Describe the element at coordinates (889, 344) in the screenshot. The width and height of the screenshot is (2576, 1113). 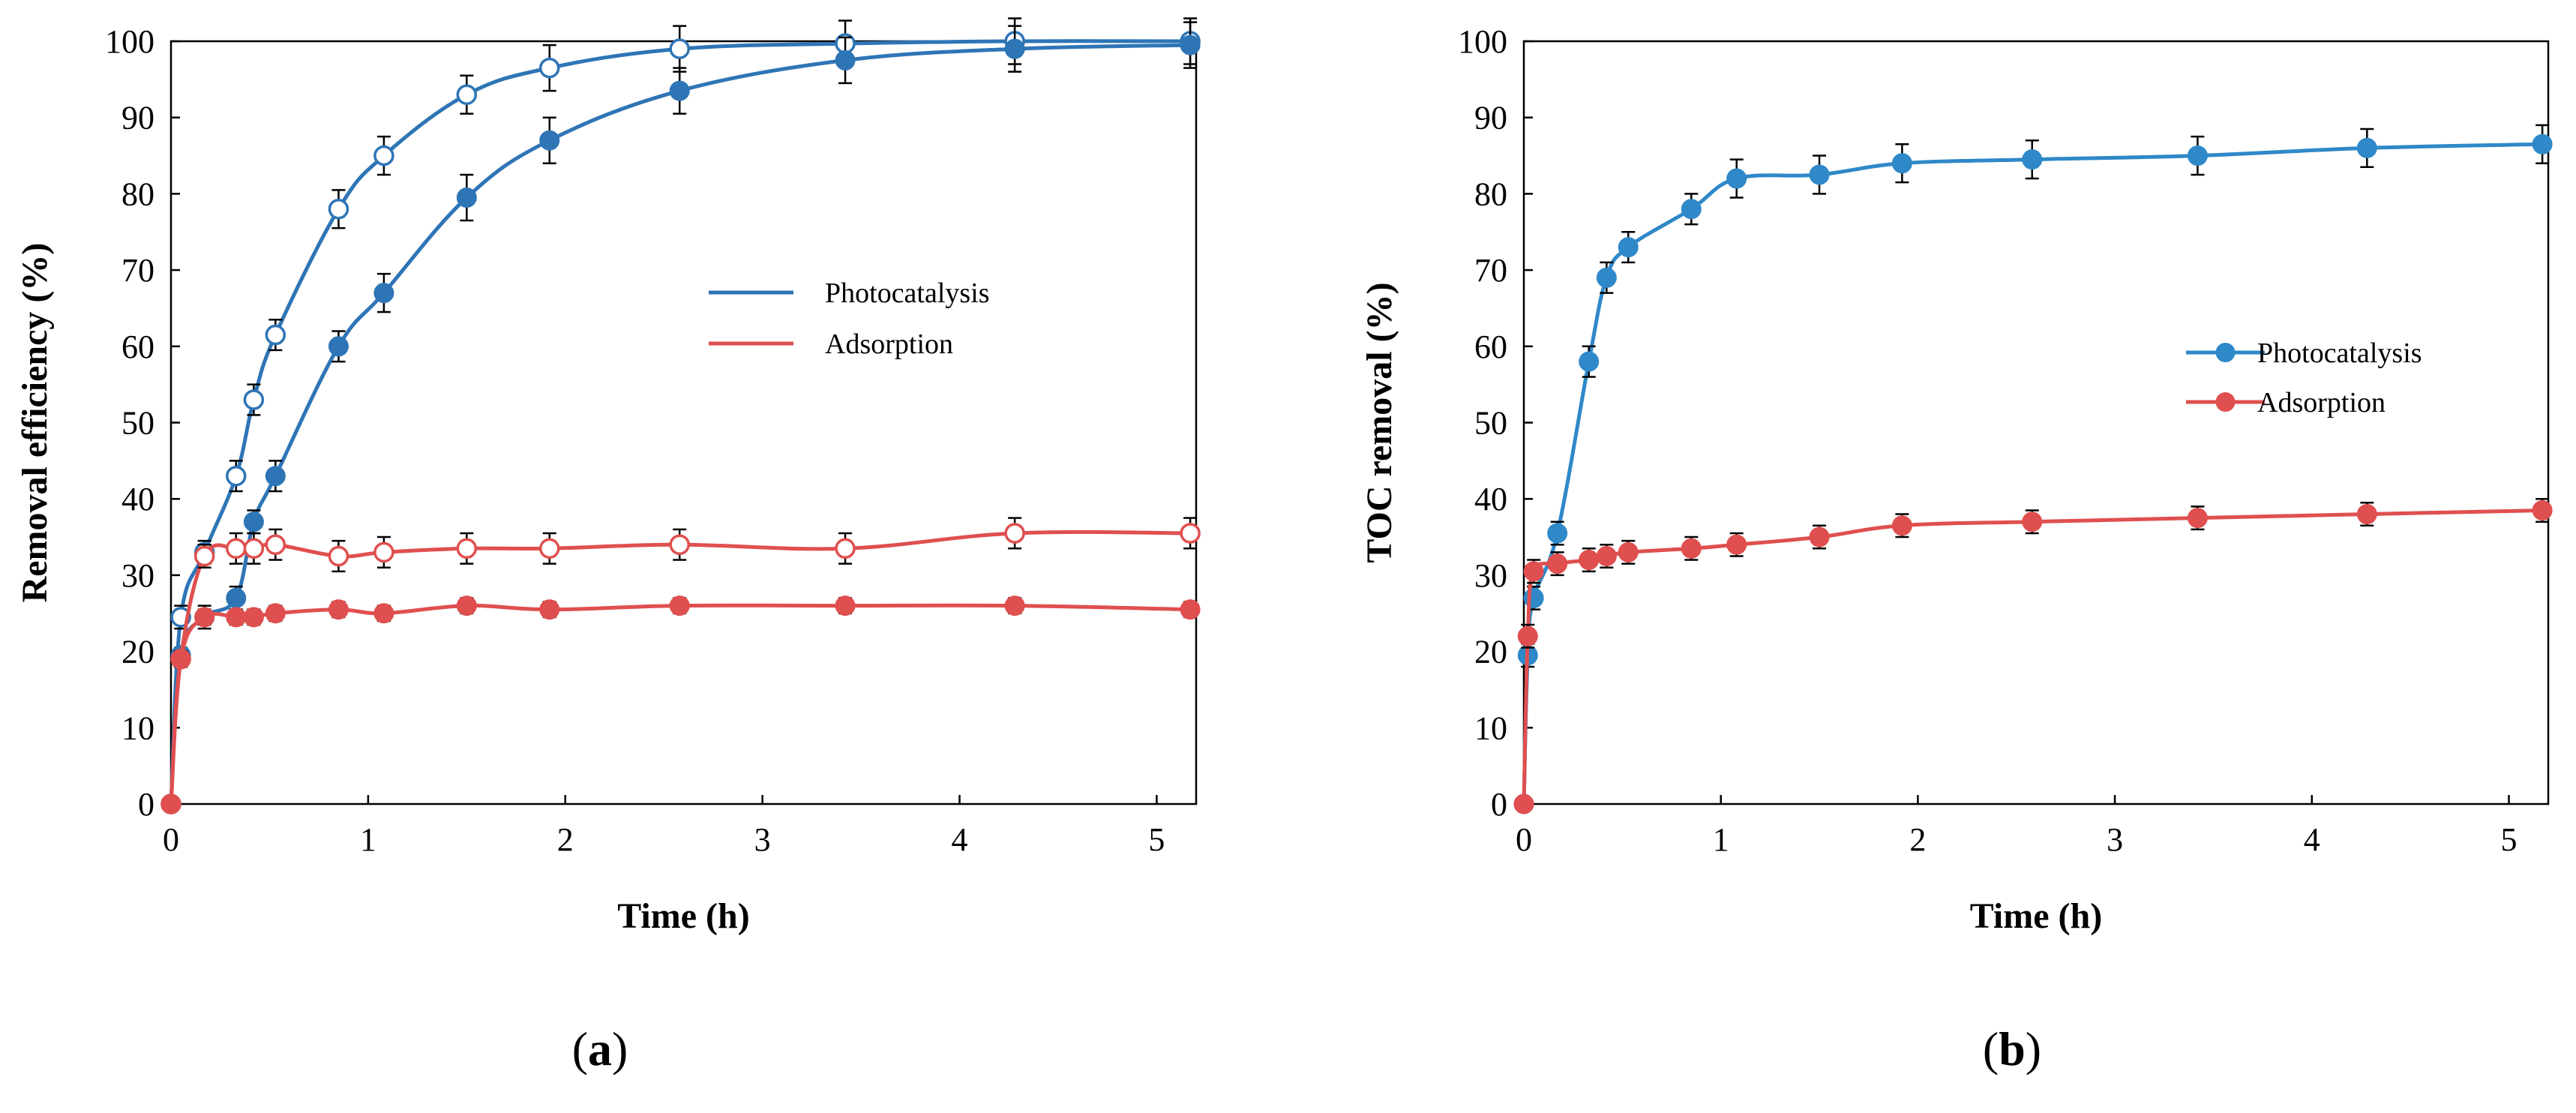
I see `legend-label: Adsorption` at that location.